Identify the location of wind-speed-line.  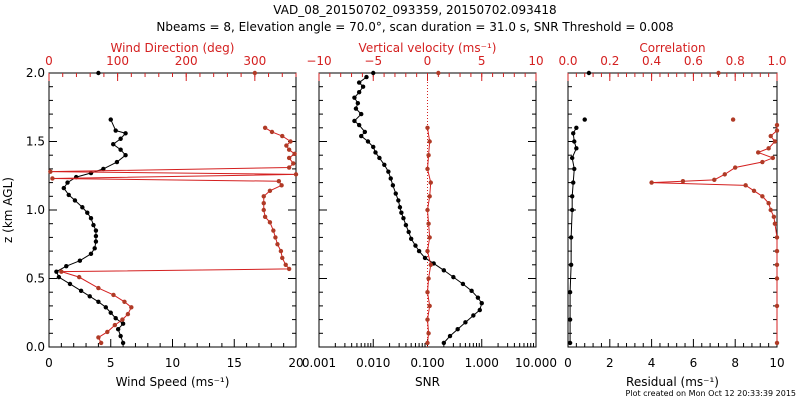
(91, 231).